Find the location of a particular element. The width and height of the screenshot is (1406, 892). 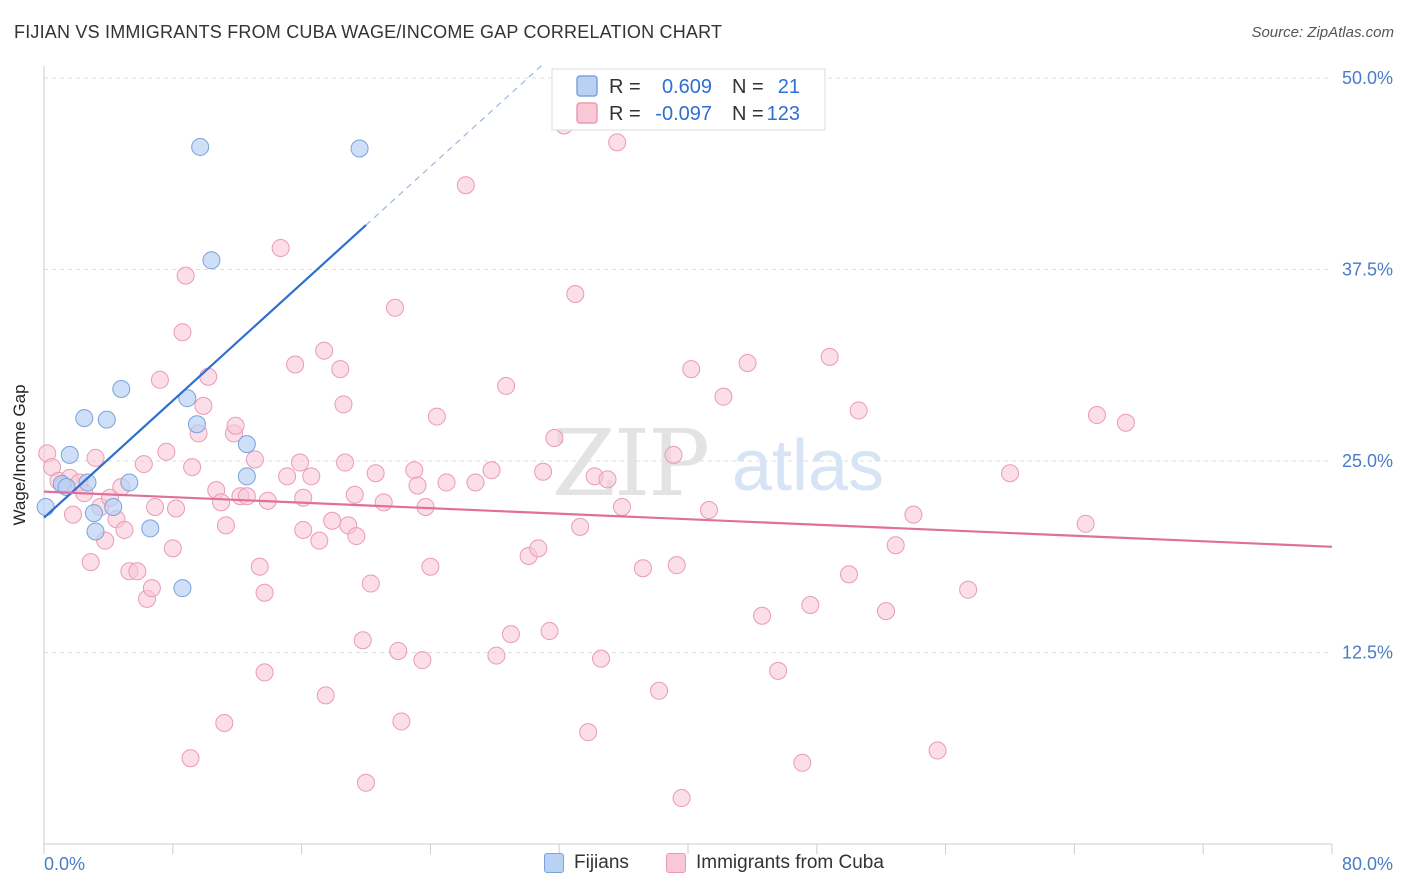

watermark-atlas: atlas is located at coordinates (808, 466).